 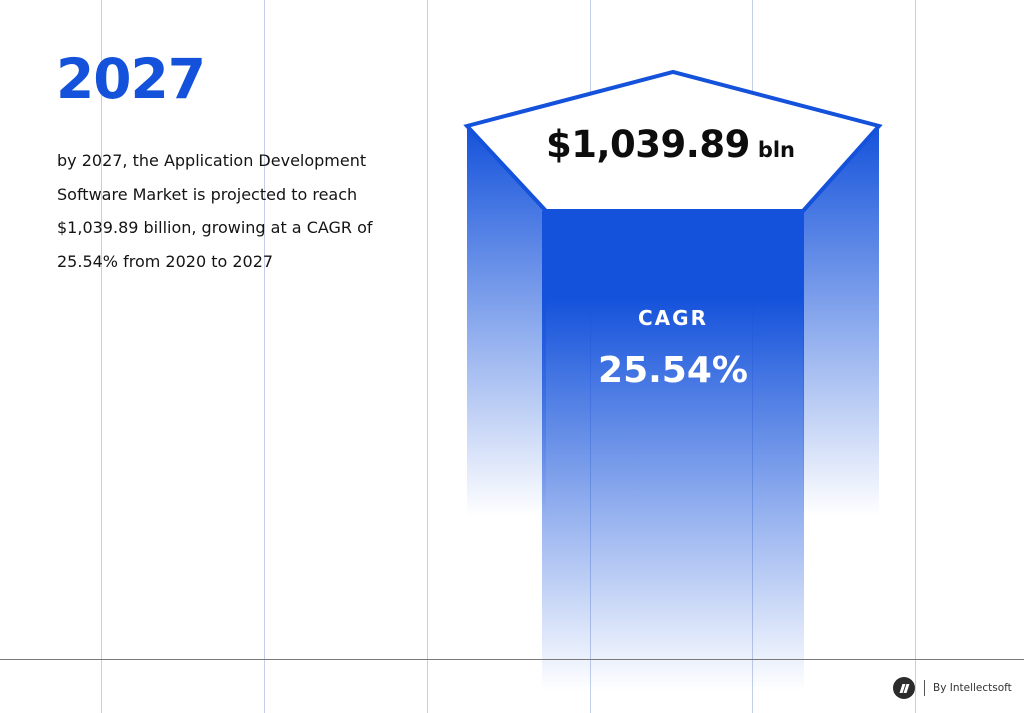 What do you see at coordinates (776, 150) in the screenshot?
I see `market-amount-unit: bln` at bounding box center [776, 150].